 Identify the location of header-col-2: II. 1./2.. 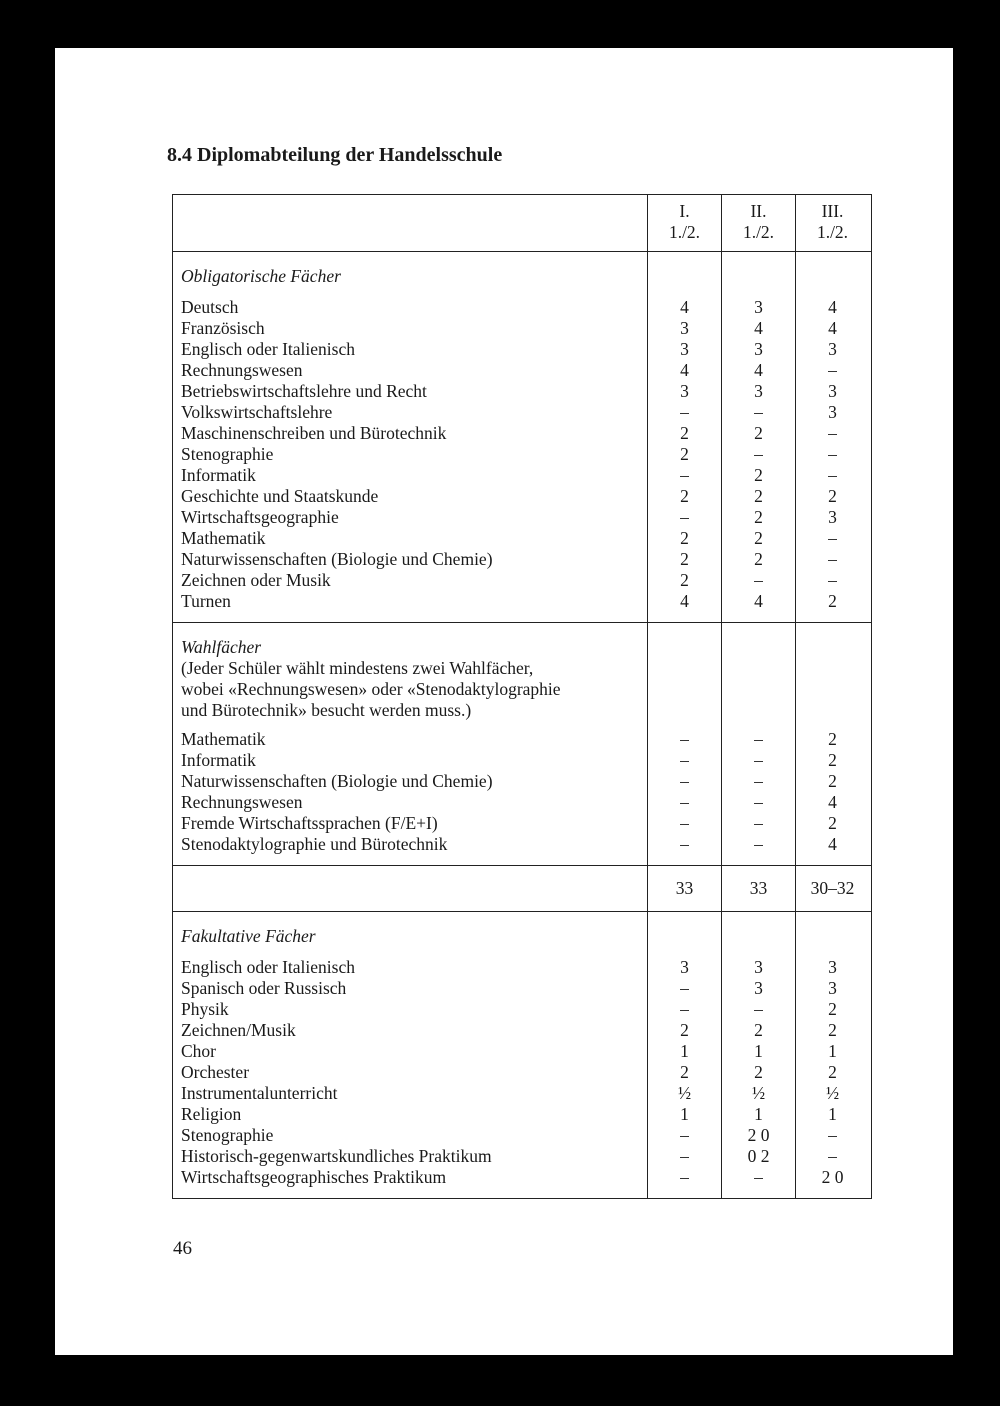
(758, 223).